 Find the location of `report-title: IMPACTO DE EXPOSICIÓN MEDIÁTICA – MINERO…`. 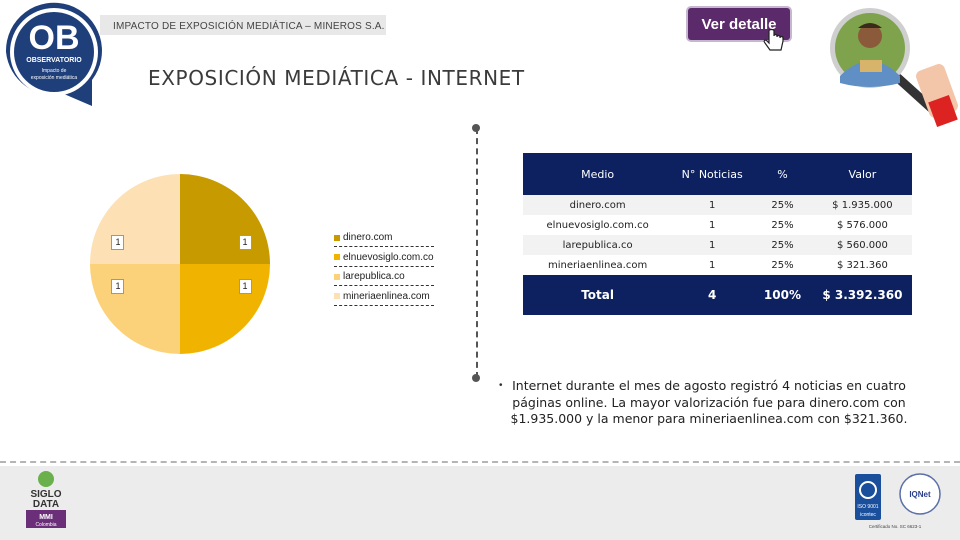

report-title: IMPACTO DE EXPOSICIÓN MEDIÁTICA – MINERO… is located at coordinates (249, 26).